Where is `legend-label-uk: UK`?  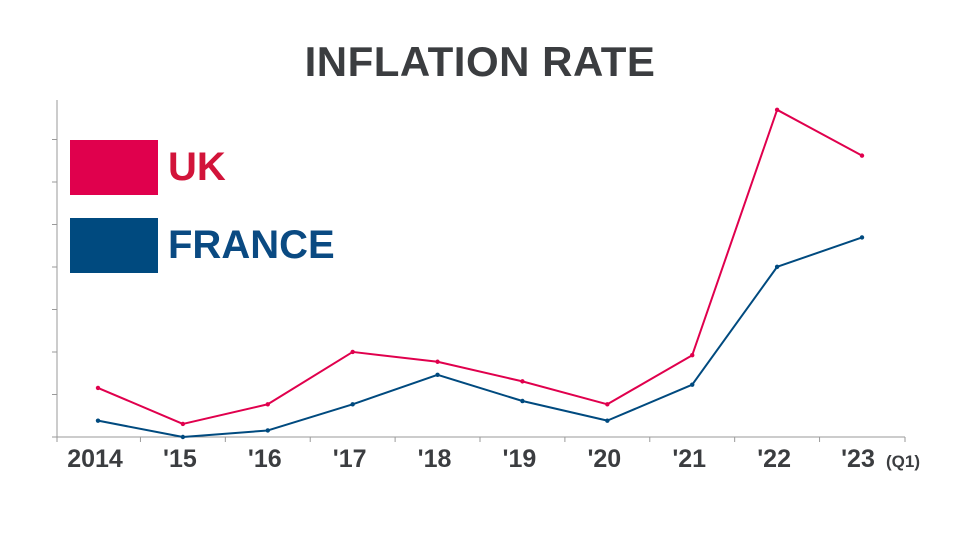 legend-label-uk: UK is located at coordinates (197, 167).